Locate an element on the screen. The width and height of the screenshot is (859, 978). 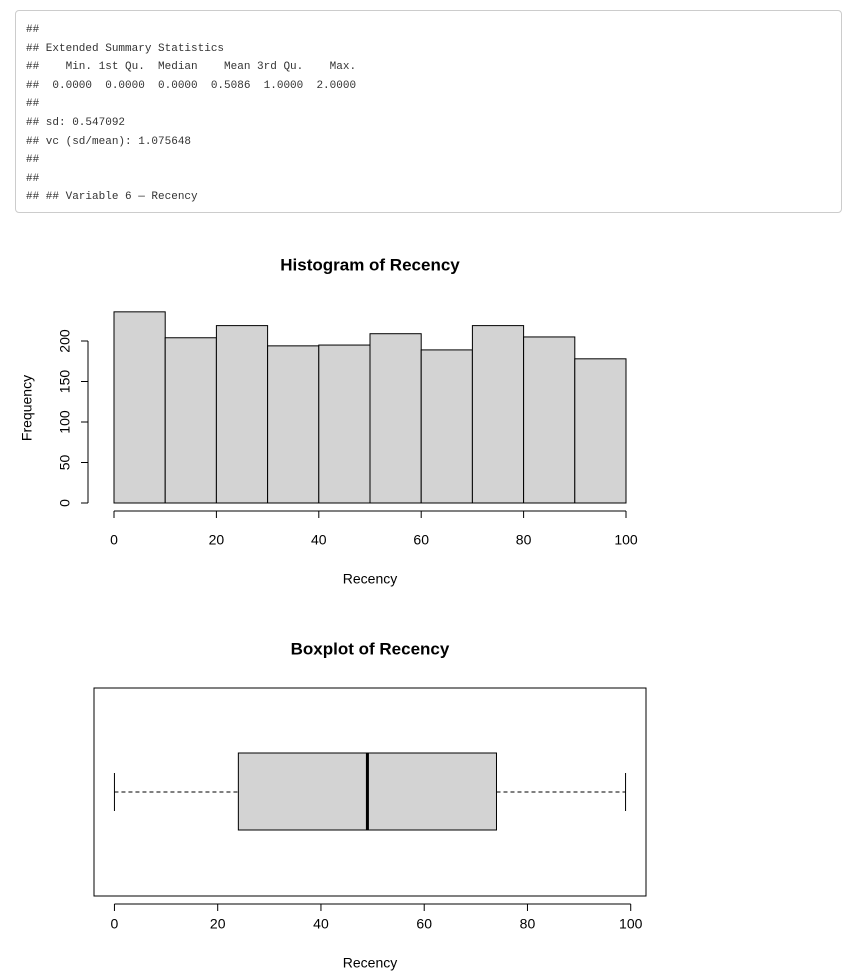
console-line: ## Extended Summary Statistics is located at coordinates (125, 48).